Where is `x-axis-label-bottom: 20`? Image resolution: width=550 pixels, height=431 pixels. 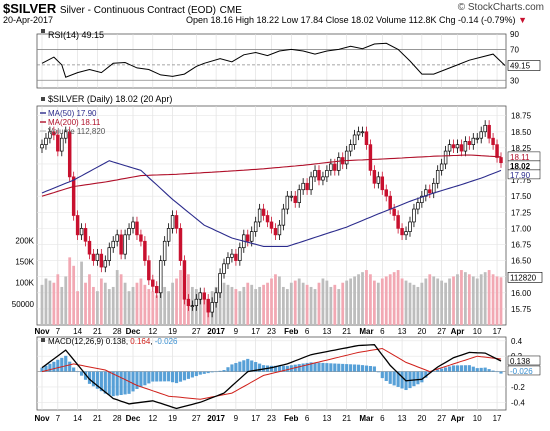
x-axis-label-bottom: 20 is located at coordinates (421, 418).